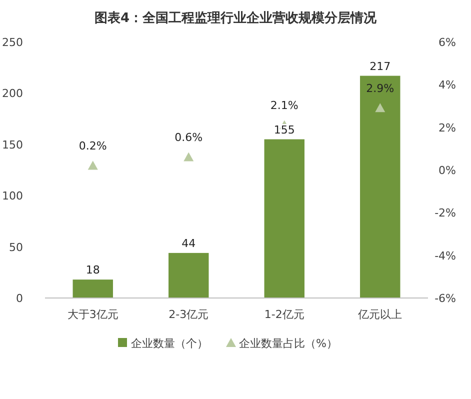 The height and width of the screenshot is (399, 471). What do you see at coordinates (284, 314) in the screenshot?
I see `x-tick-label: 1-2亿元` at bounding box center [284, 314].